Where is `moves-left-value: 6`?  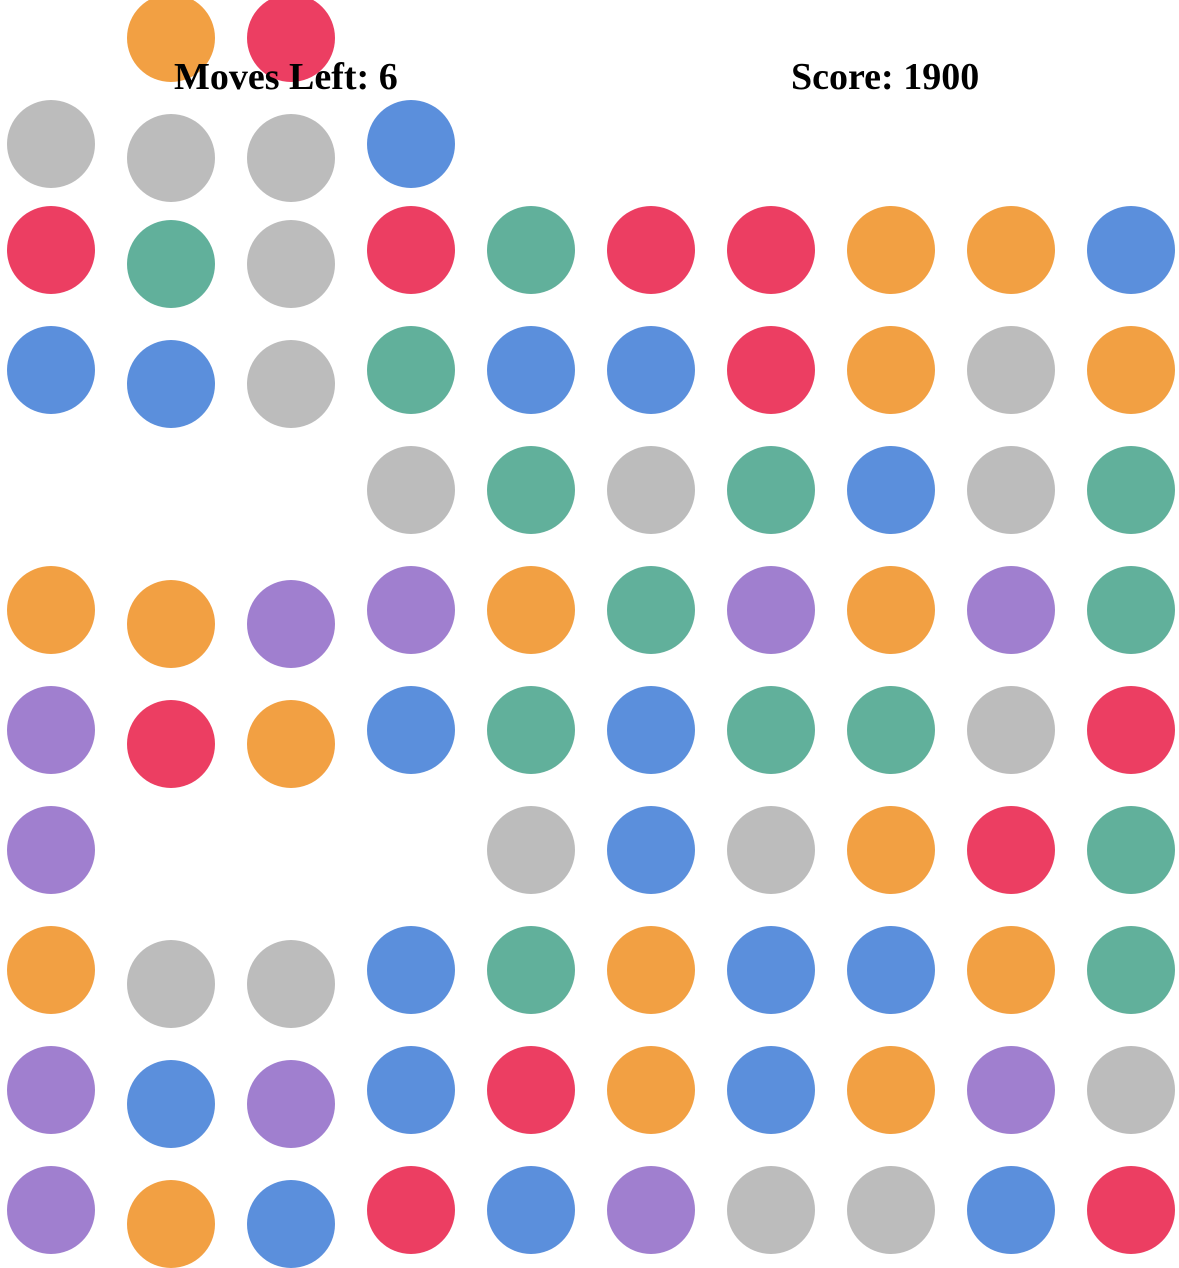
moves-left-value: 6 is located at coordinates (388, 77).